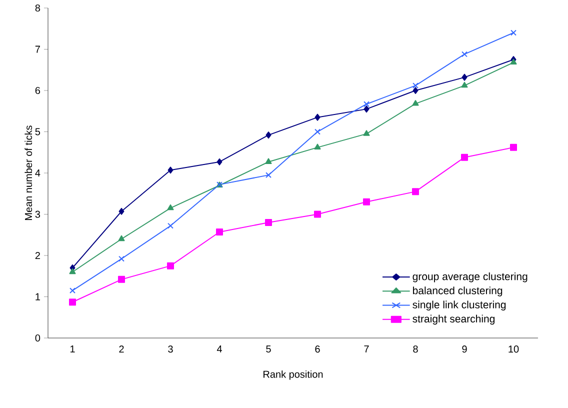 The height and width of the screenshot is (408, 568). Describe the element at coordinates (37, 132) in the screenshot. I see `y-tick-label: 5` at that location.